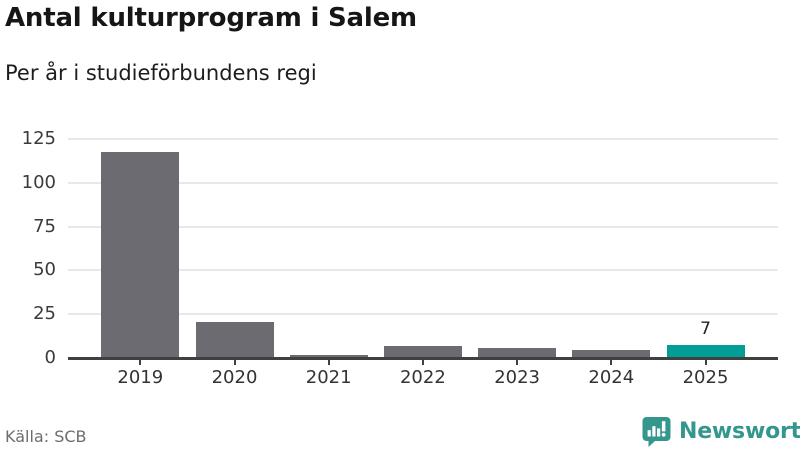 This screenshot has height=450, width=800. I want to click on x-tick-label: 2025, so click(705, 377).